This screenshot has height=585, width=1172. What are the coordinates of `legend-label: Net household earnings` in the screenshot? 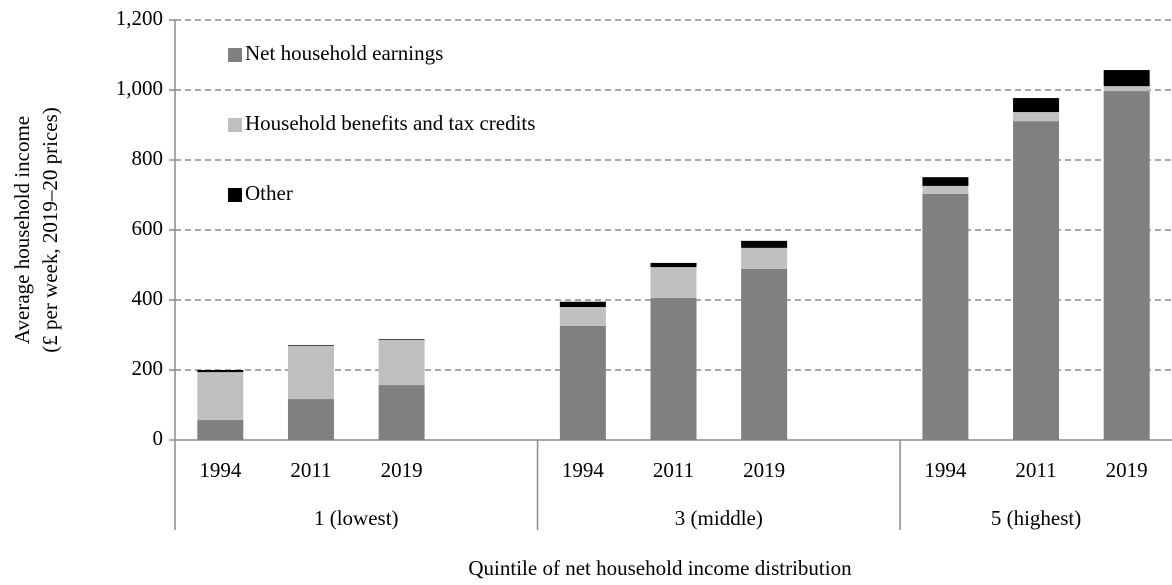 It's located at (344, 53).